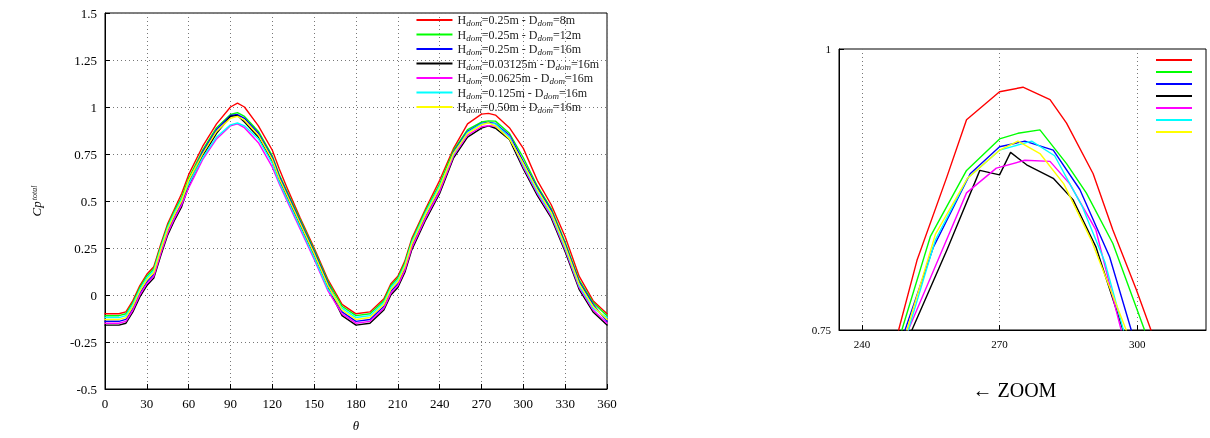  Describe the element at coordinates (86, 389) in the screenshot. I see `y-tick-label: -0.5` at that location.